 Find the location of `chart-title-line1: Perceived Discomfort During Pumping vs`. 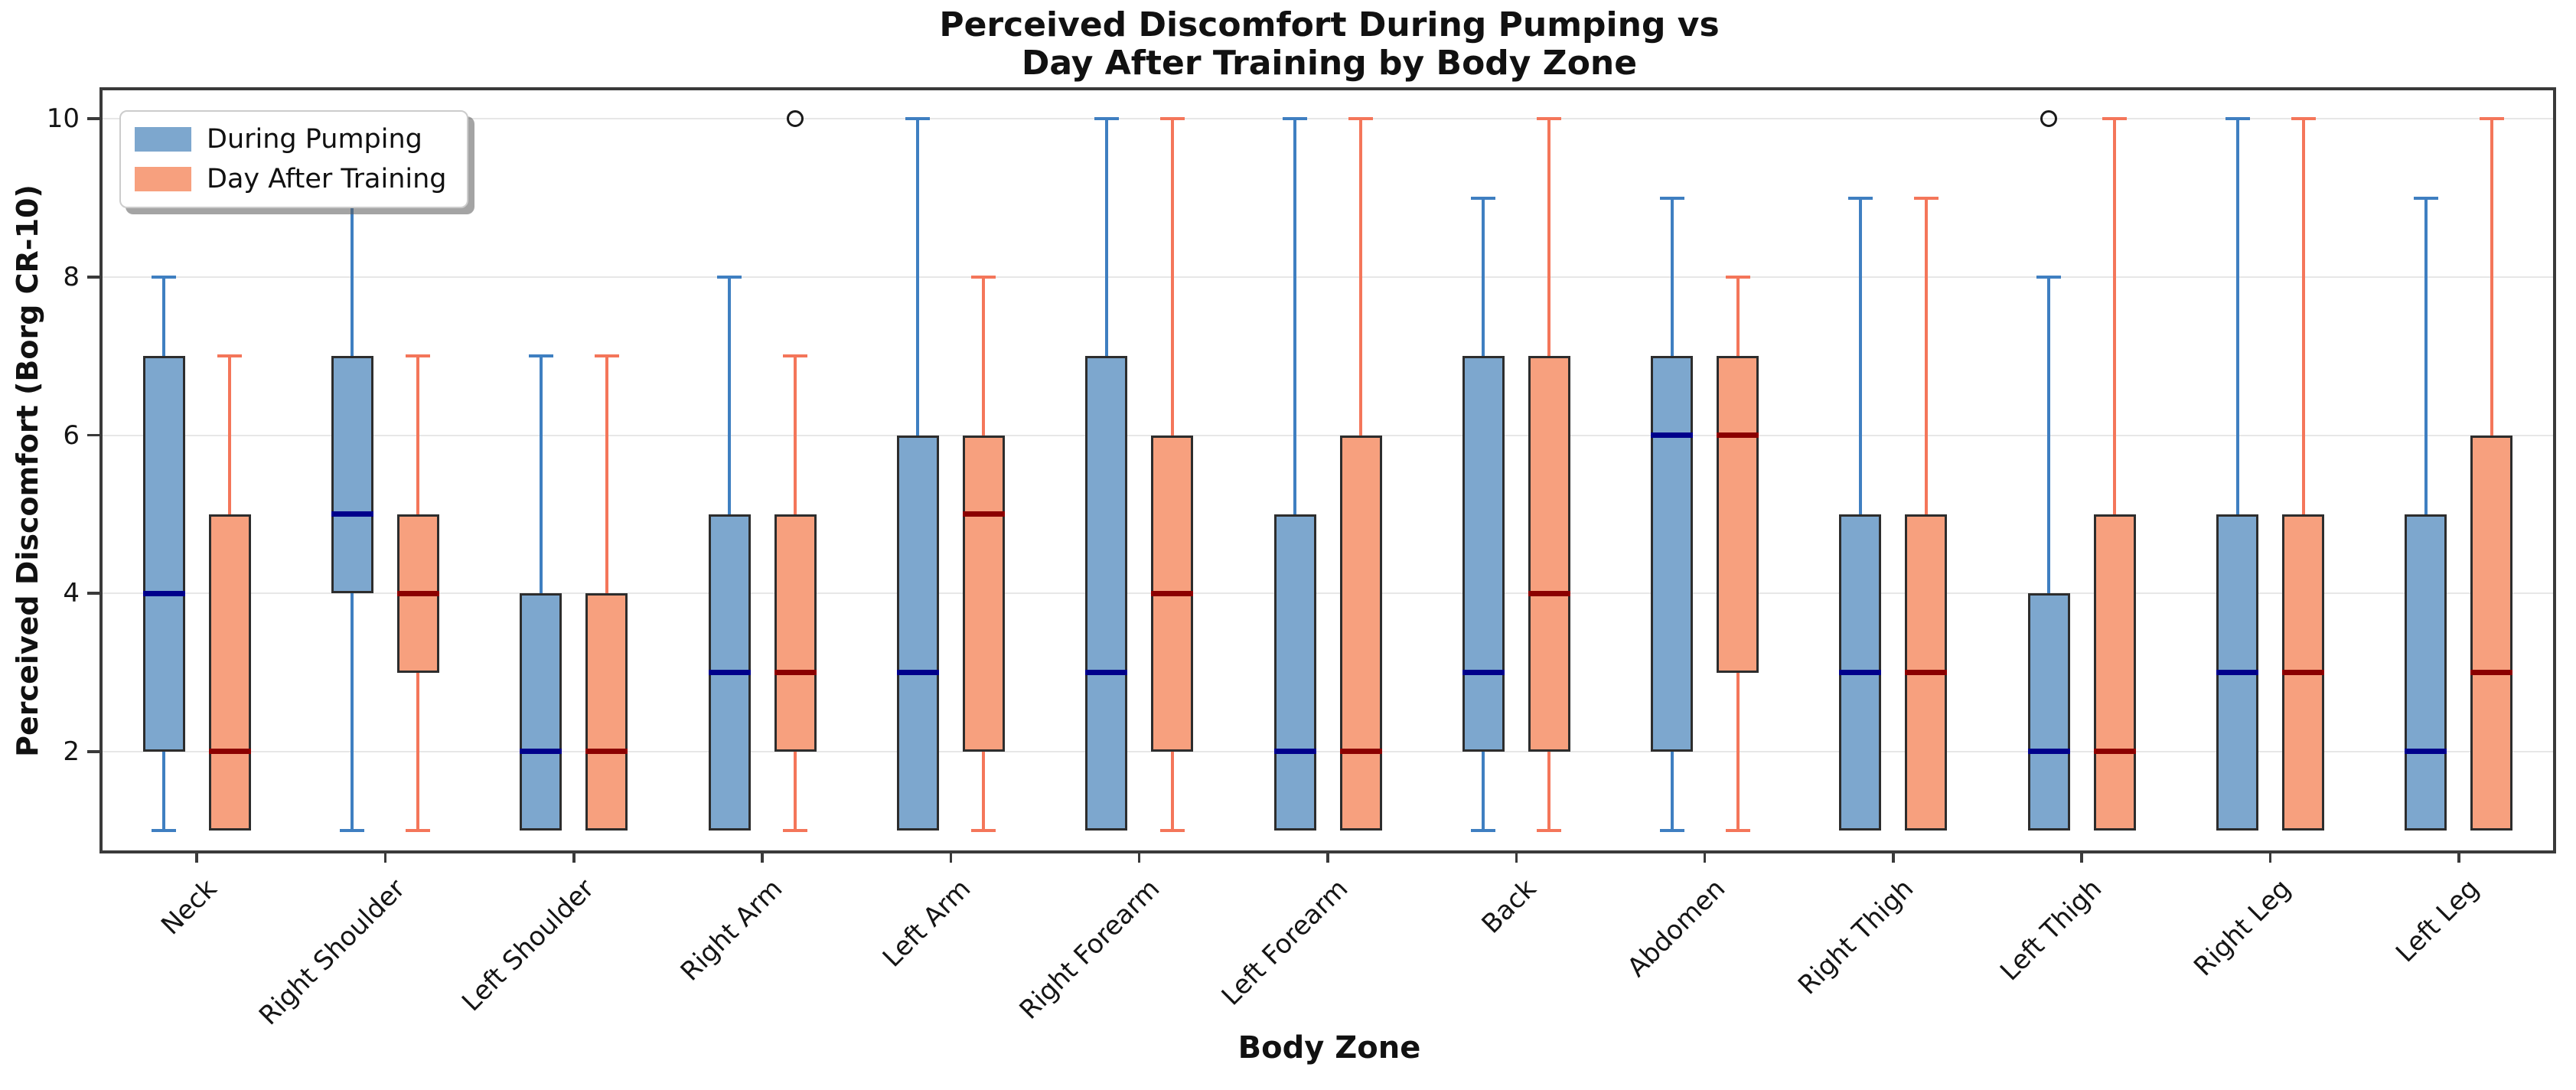

chart-title-line1: Perceived Discomfort During Pumping vs is located at coordinates (1329, 24).